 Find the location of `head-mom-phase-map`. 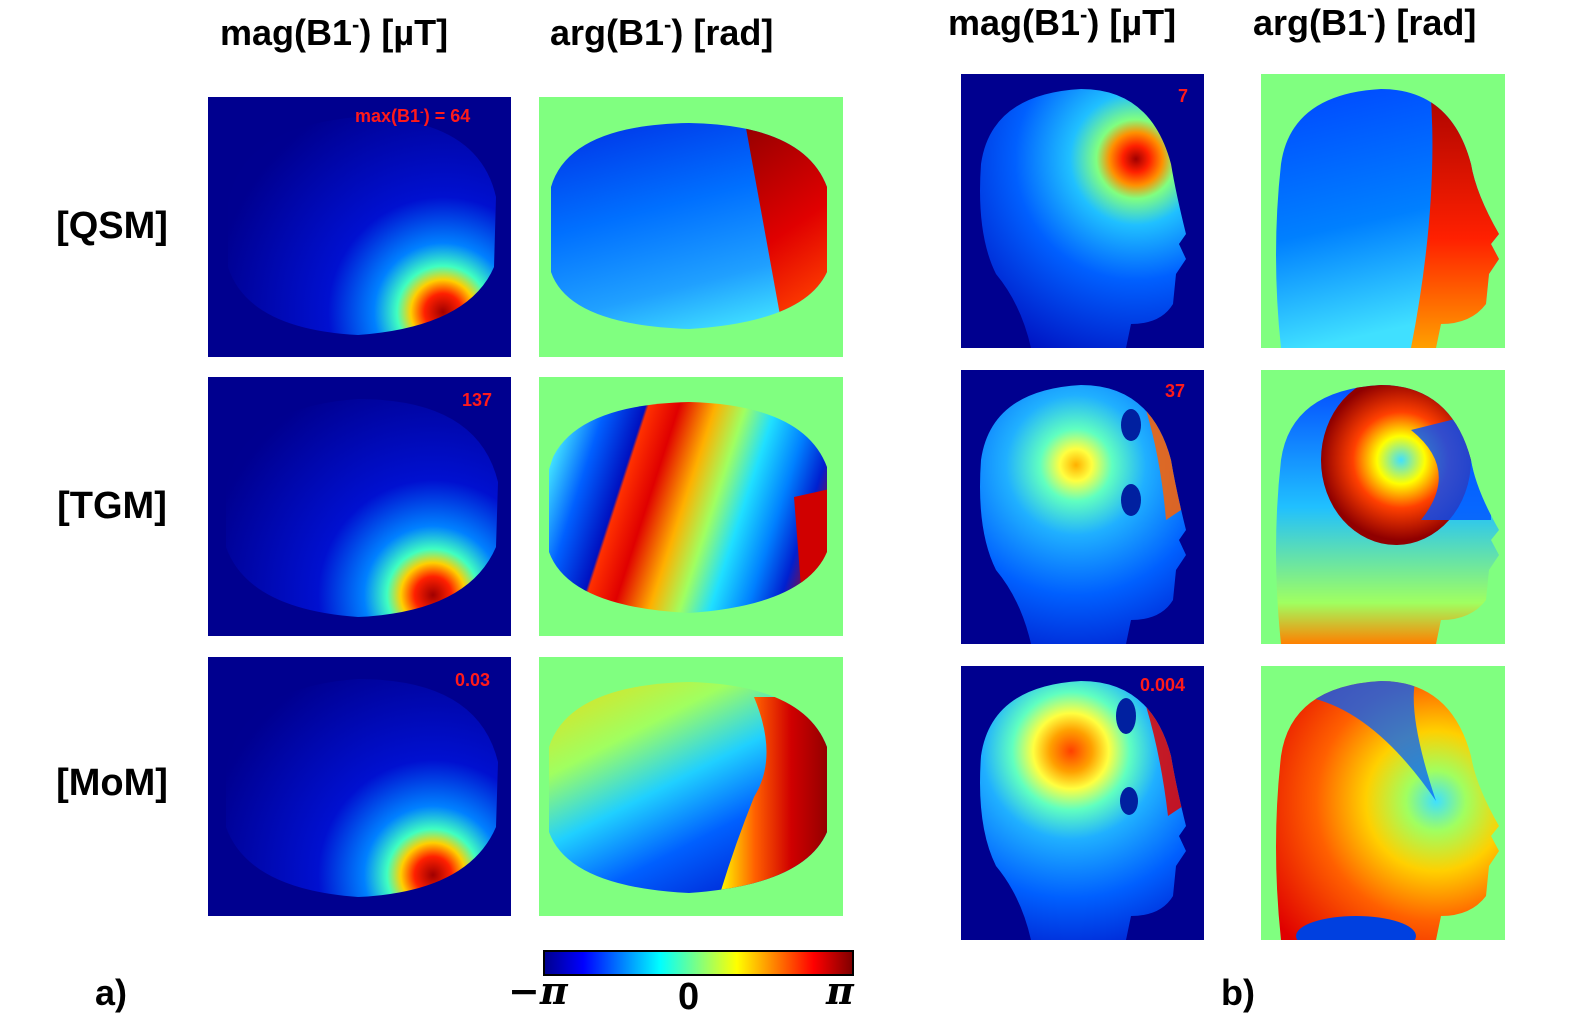

head-mom-phase-map is located at coordinates (1383, 803).